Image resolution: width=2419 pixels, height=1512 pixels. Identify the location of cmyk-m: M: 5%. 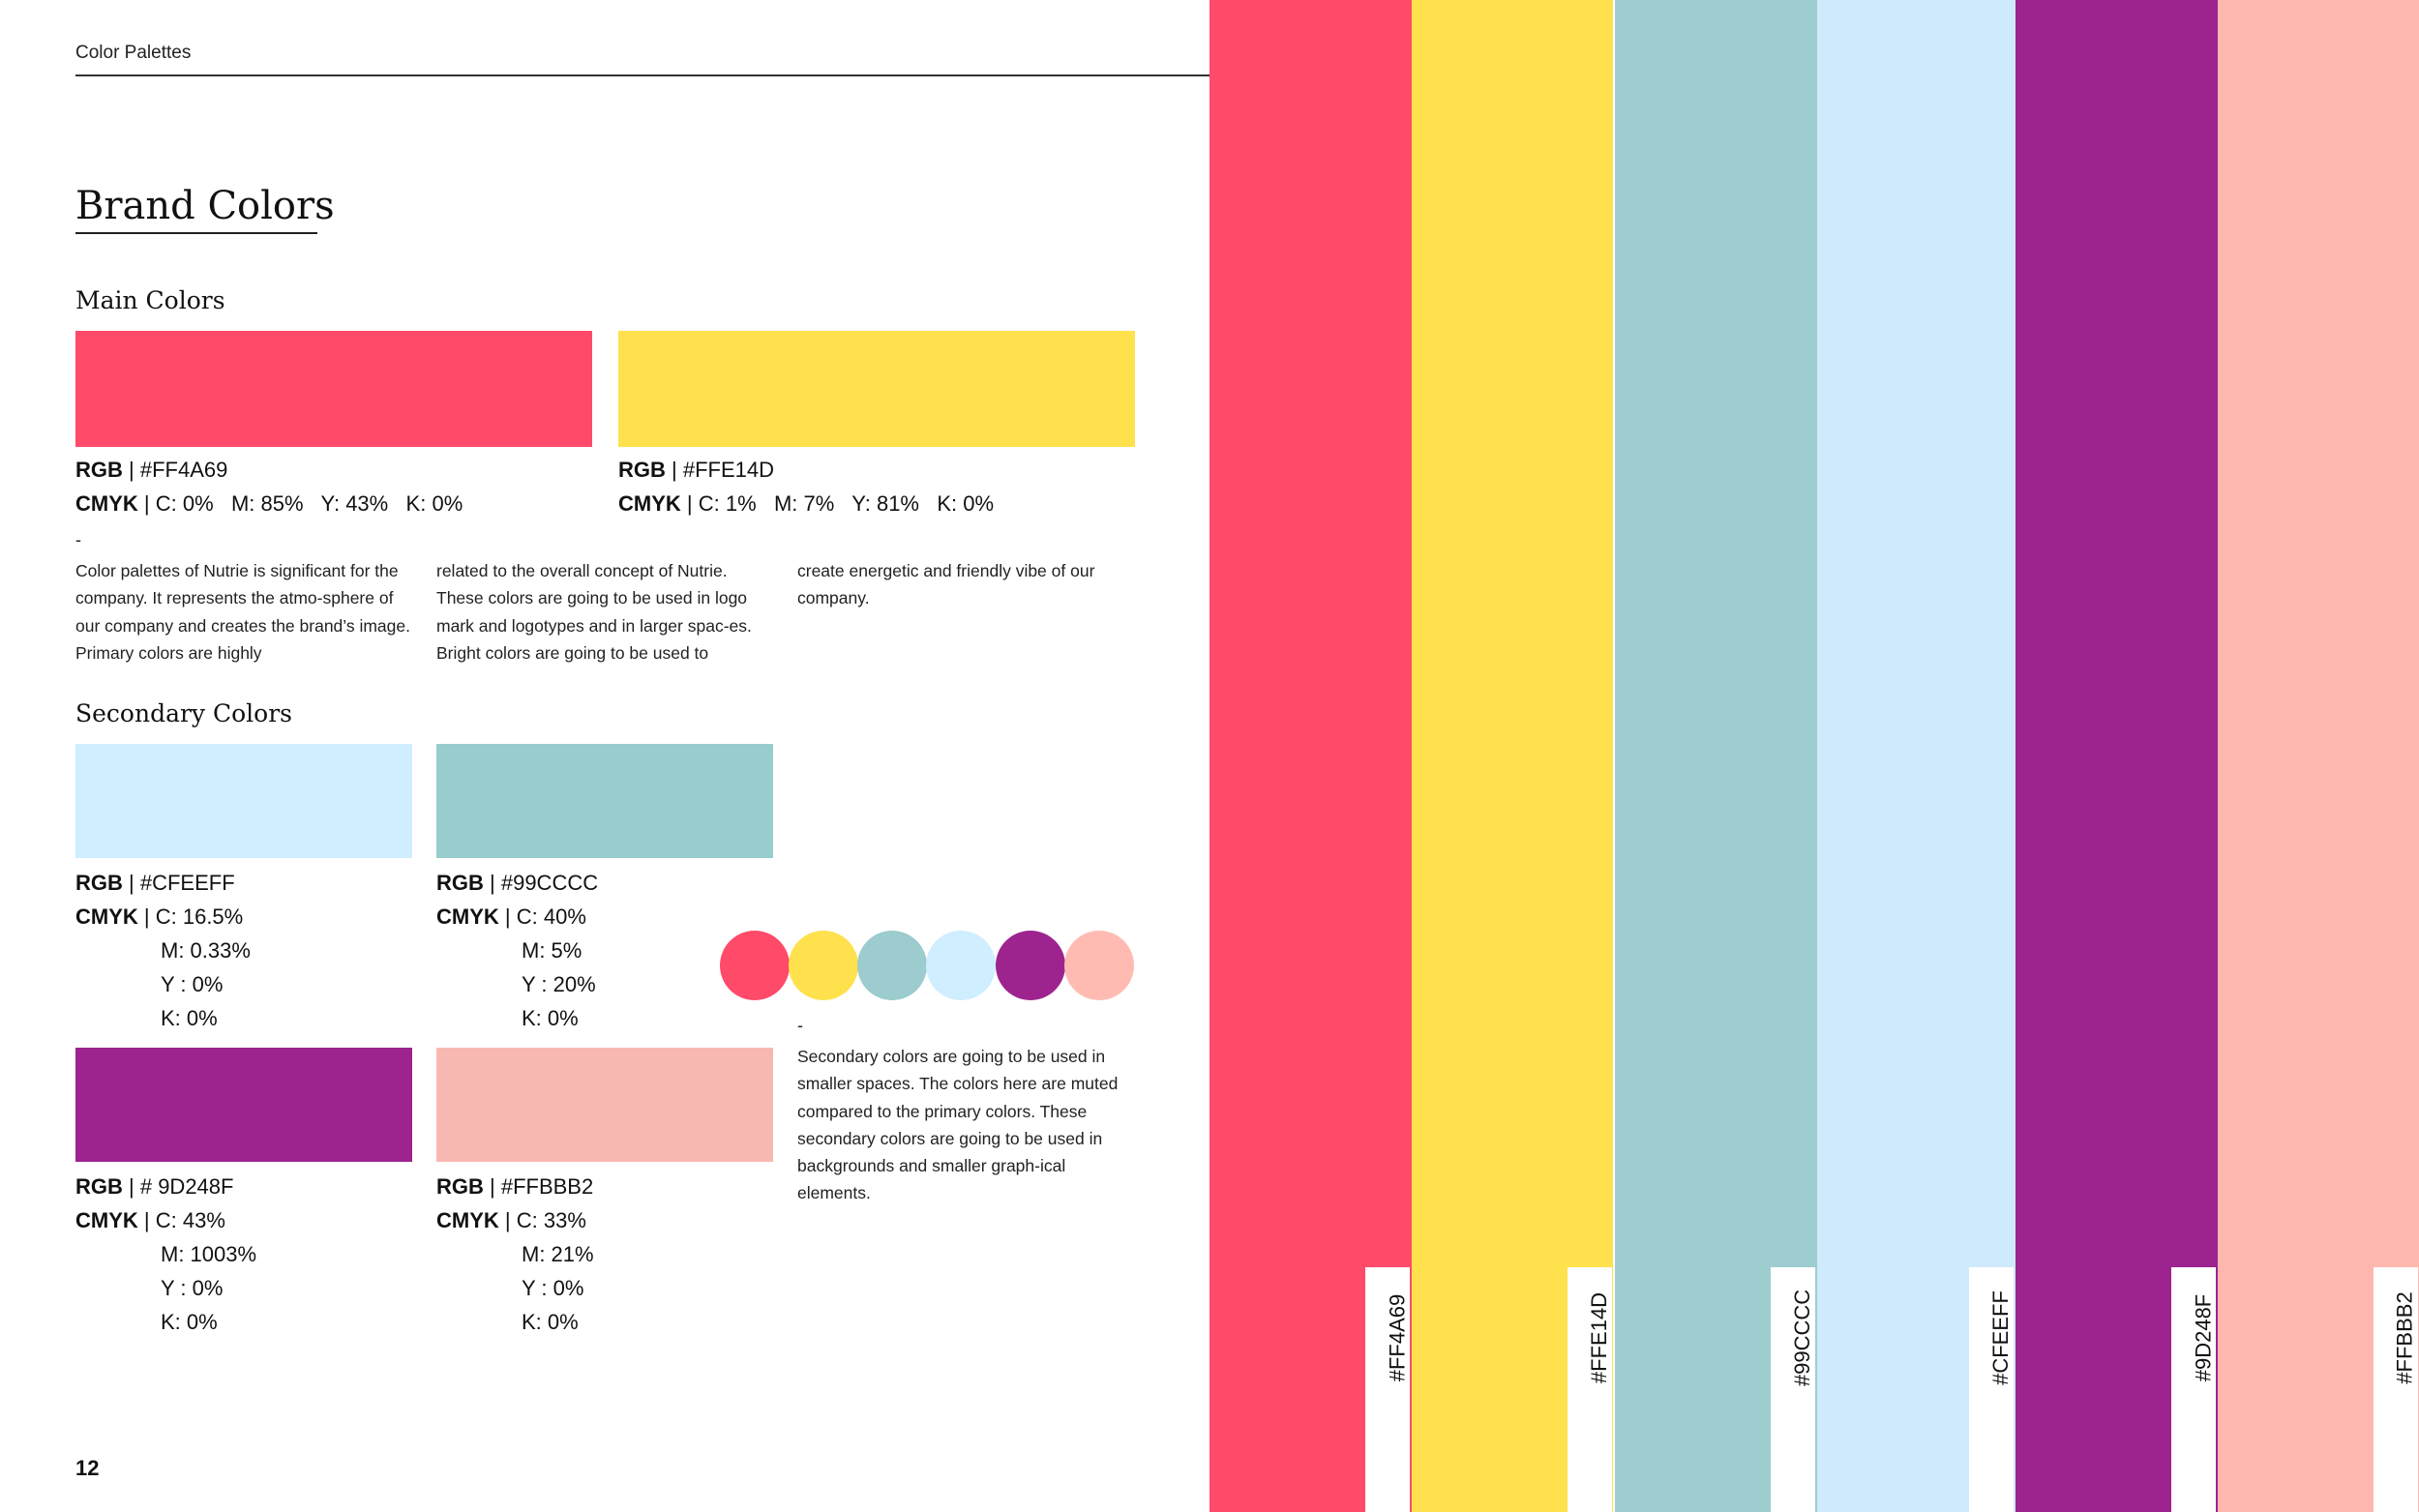
(552, 951).